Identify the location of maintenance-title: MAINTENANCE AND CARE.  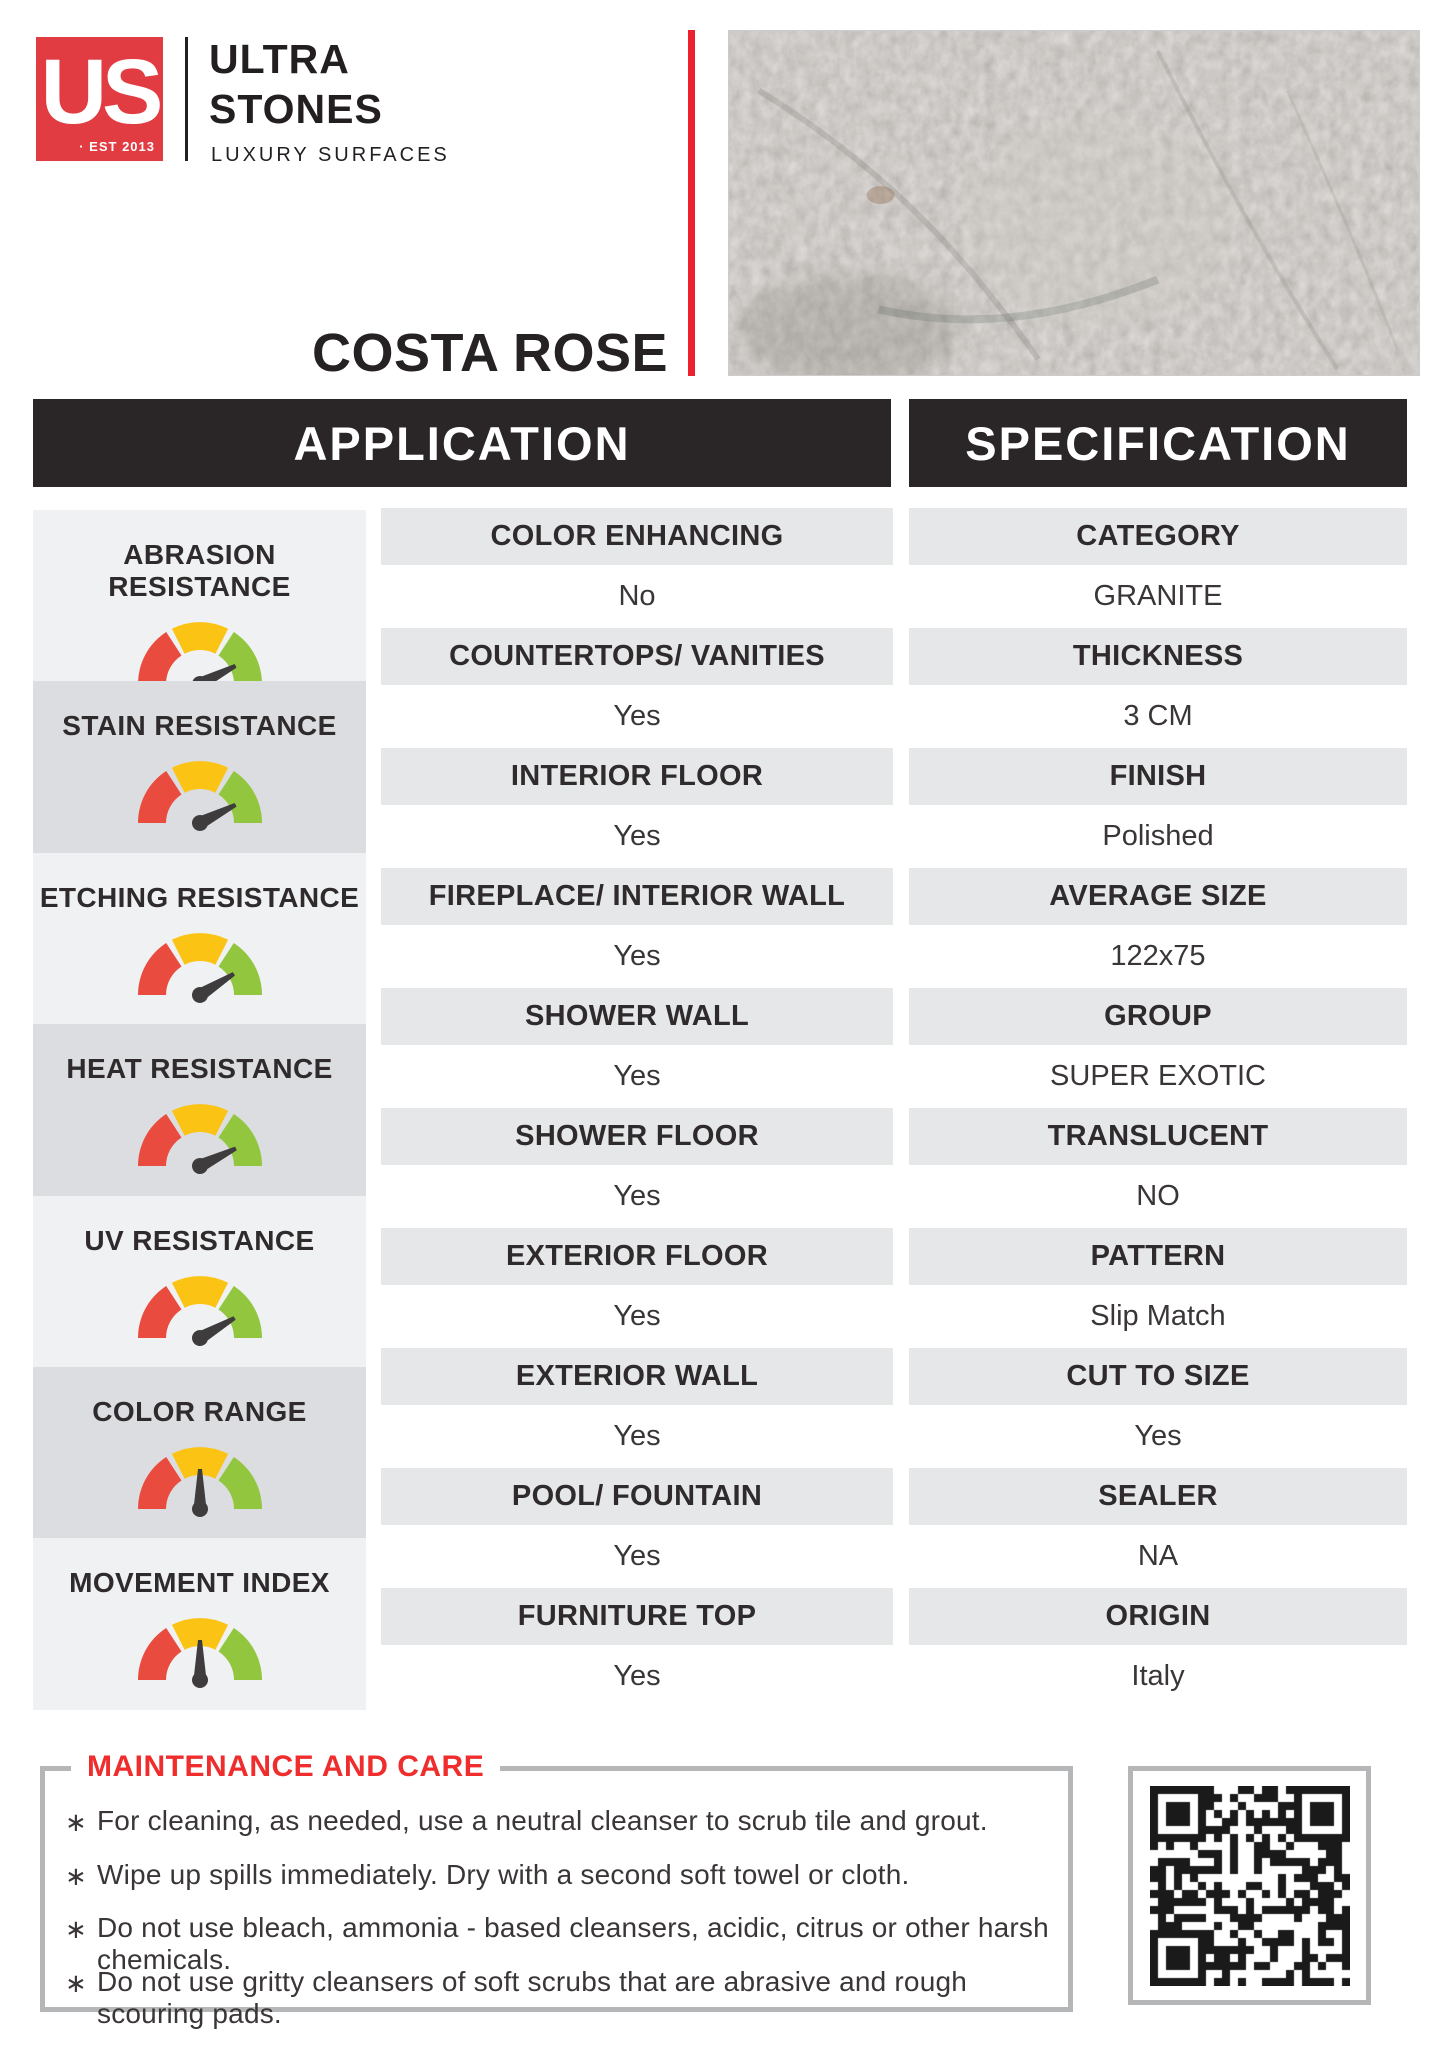
(286, 1767).